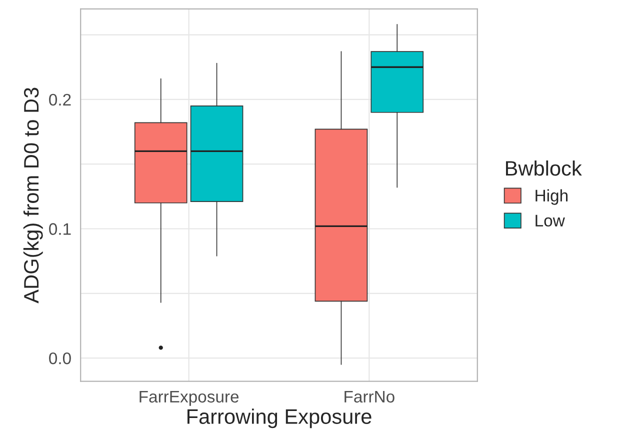  What do you see at coordinates (189, 398) in the screenshot?
I see `x-tick-label: FarrExposure` at bounding box center [189, 398].